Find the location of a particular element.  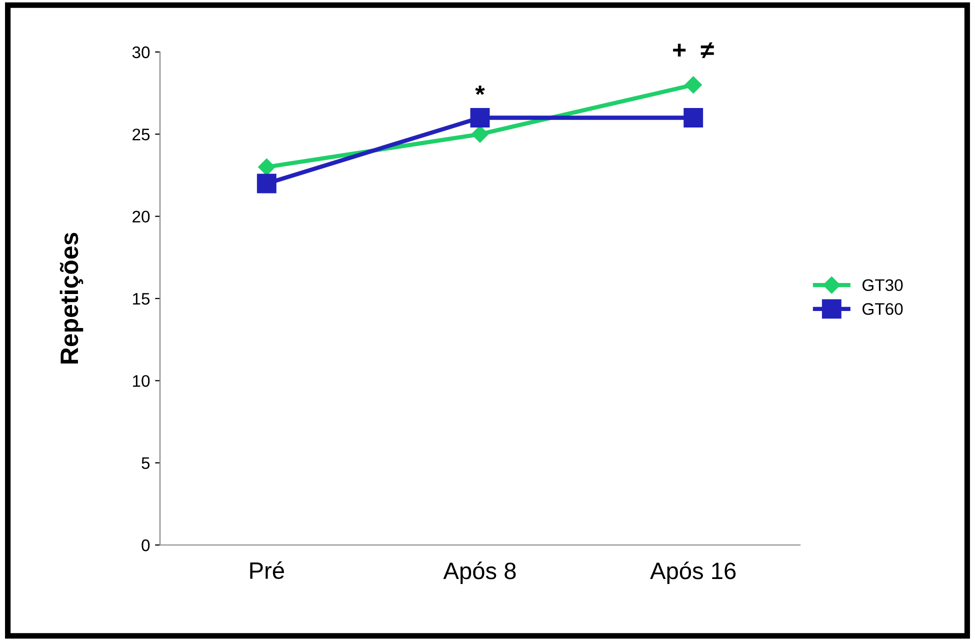

y-axis-title: Repetições is located at coordinates (72, 298).